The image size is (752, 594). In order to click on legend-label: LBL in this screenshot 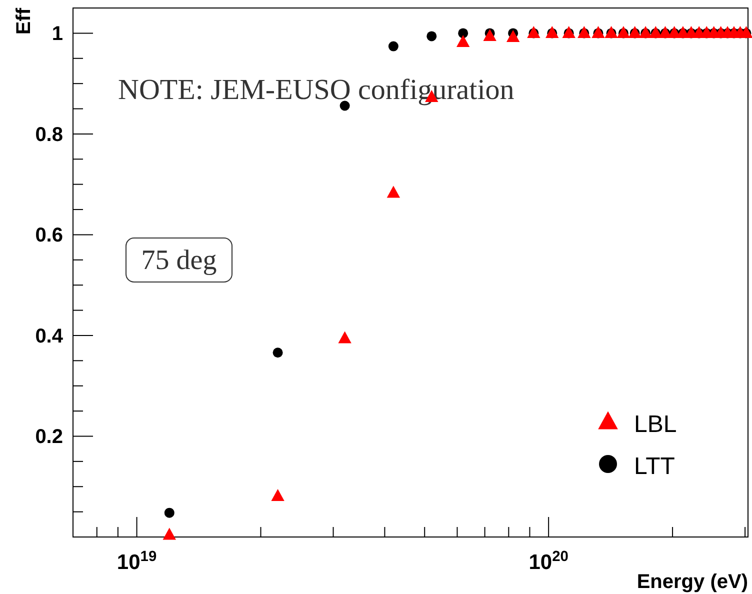, I will do `click(655, 424)`.